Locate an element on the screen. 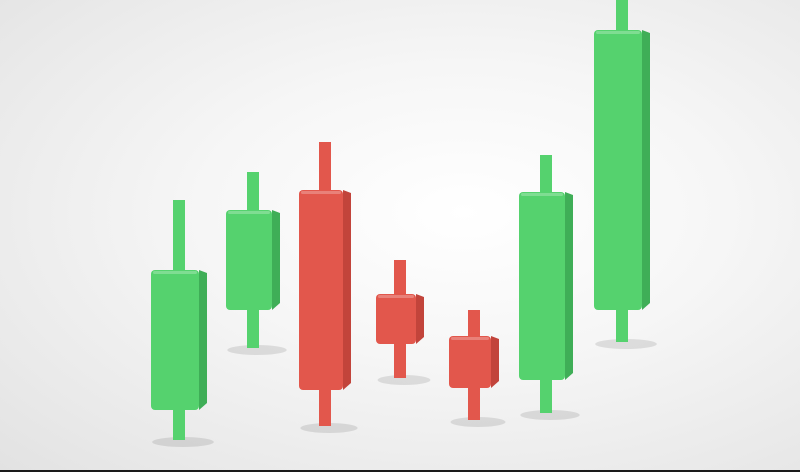 The image size is (800, 472). candle-1-bullish is located at coordinates (179, 320).